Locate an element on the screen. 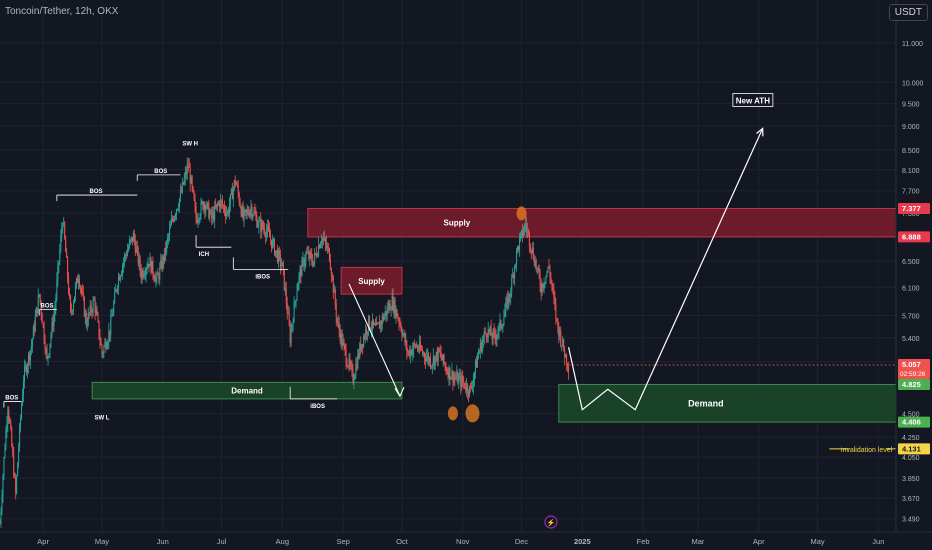  price-label-text: 4.131 is located at coordinates (911, 448).